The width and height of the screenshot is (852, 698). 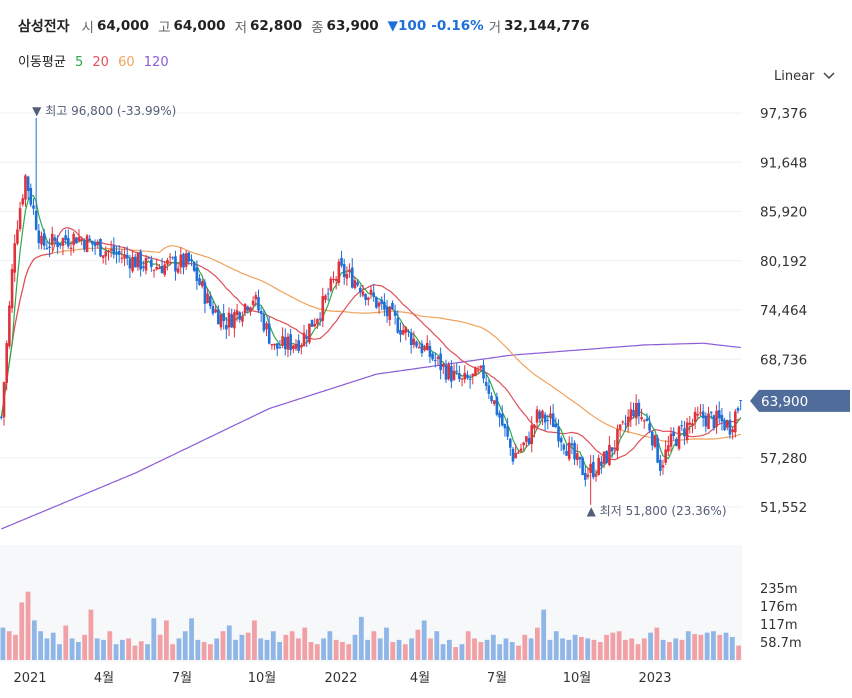 I want to click on scale-selector: Linear, so click(x=804, y=76).